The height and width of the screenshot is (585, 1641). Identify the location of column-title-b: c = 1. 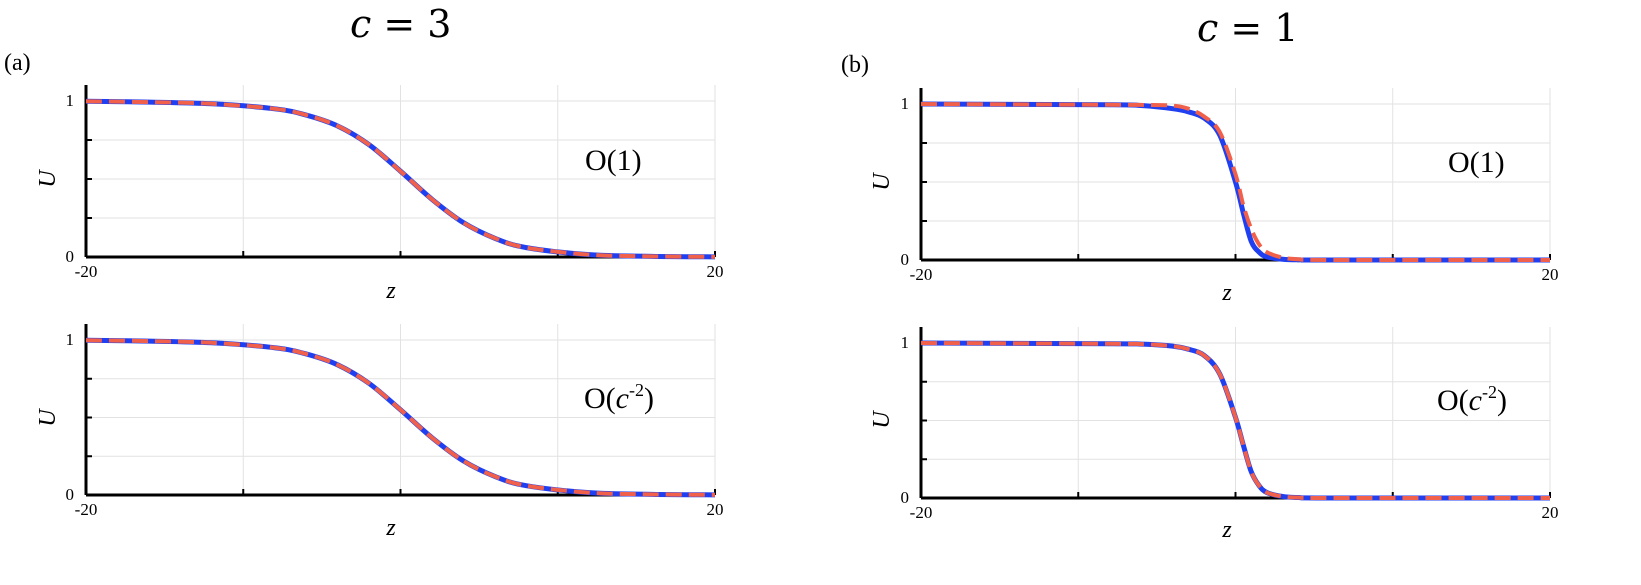
(1247, 28).